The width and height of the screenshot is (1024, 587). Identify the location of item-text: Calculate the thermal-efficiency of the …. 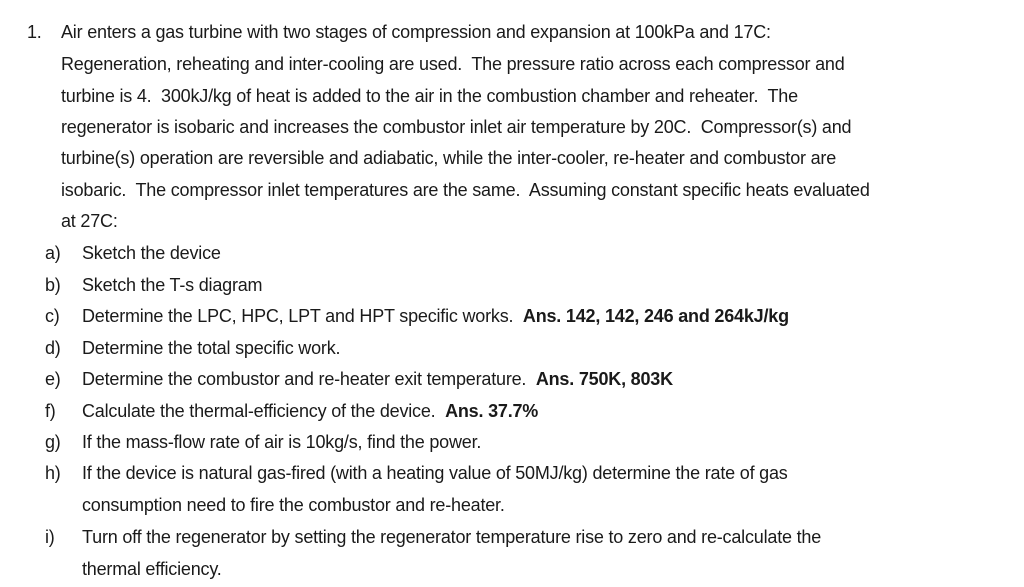
(310, 411).